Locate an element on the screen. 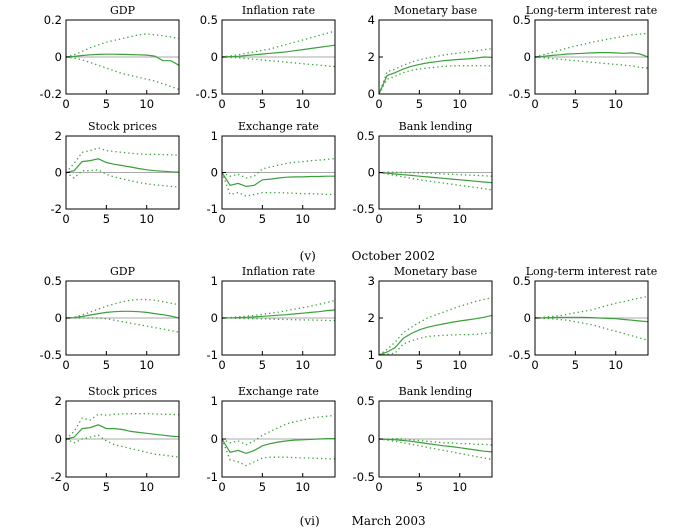  panel-11: Long-term interest rate-0.500.50 5 10 is located at coordinates (583, 318).